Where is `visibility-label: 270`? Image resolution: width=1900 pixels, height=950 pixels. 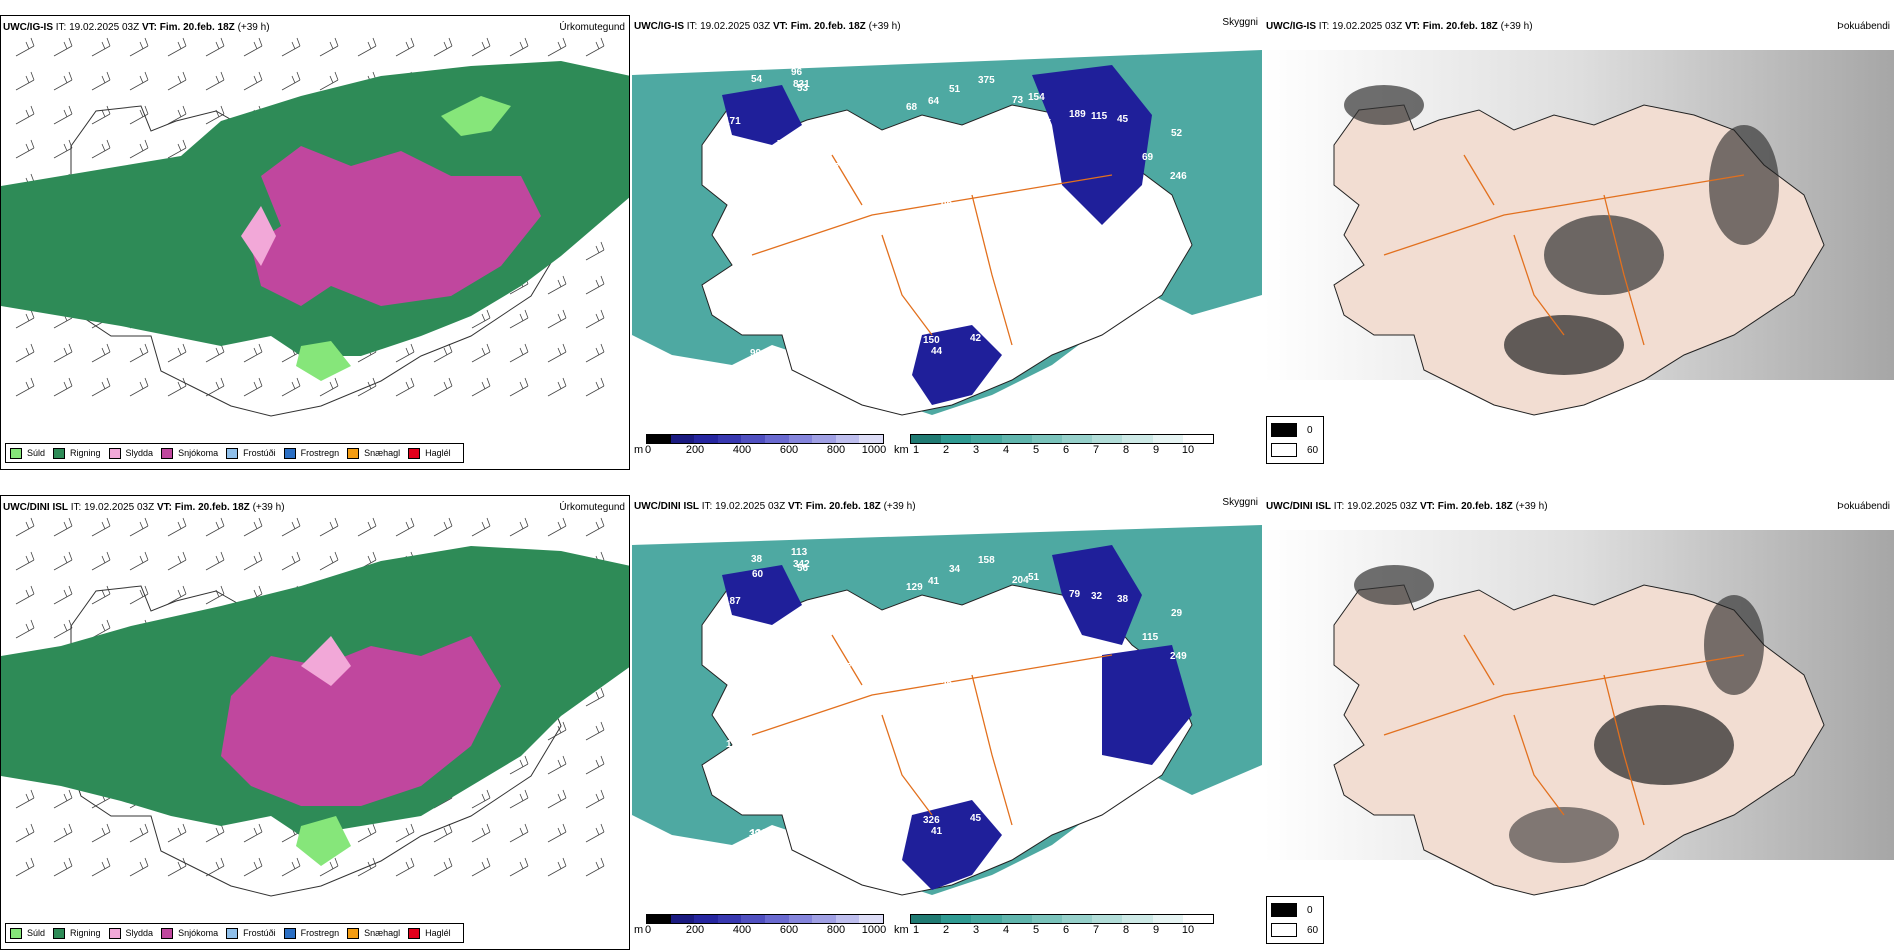 visibility-label: 270 is located at coordinates (857, 322).